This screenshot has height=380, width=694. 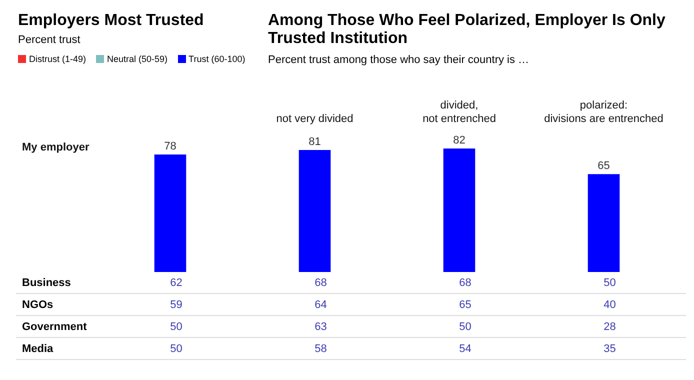 I want to click on data-label: 58, so click(x=321, y=348).